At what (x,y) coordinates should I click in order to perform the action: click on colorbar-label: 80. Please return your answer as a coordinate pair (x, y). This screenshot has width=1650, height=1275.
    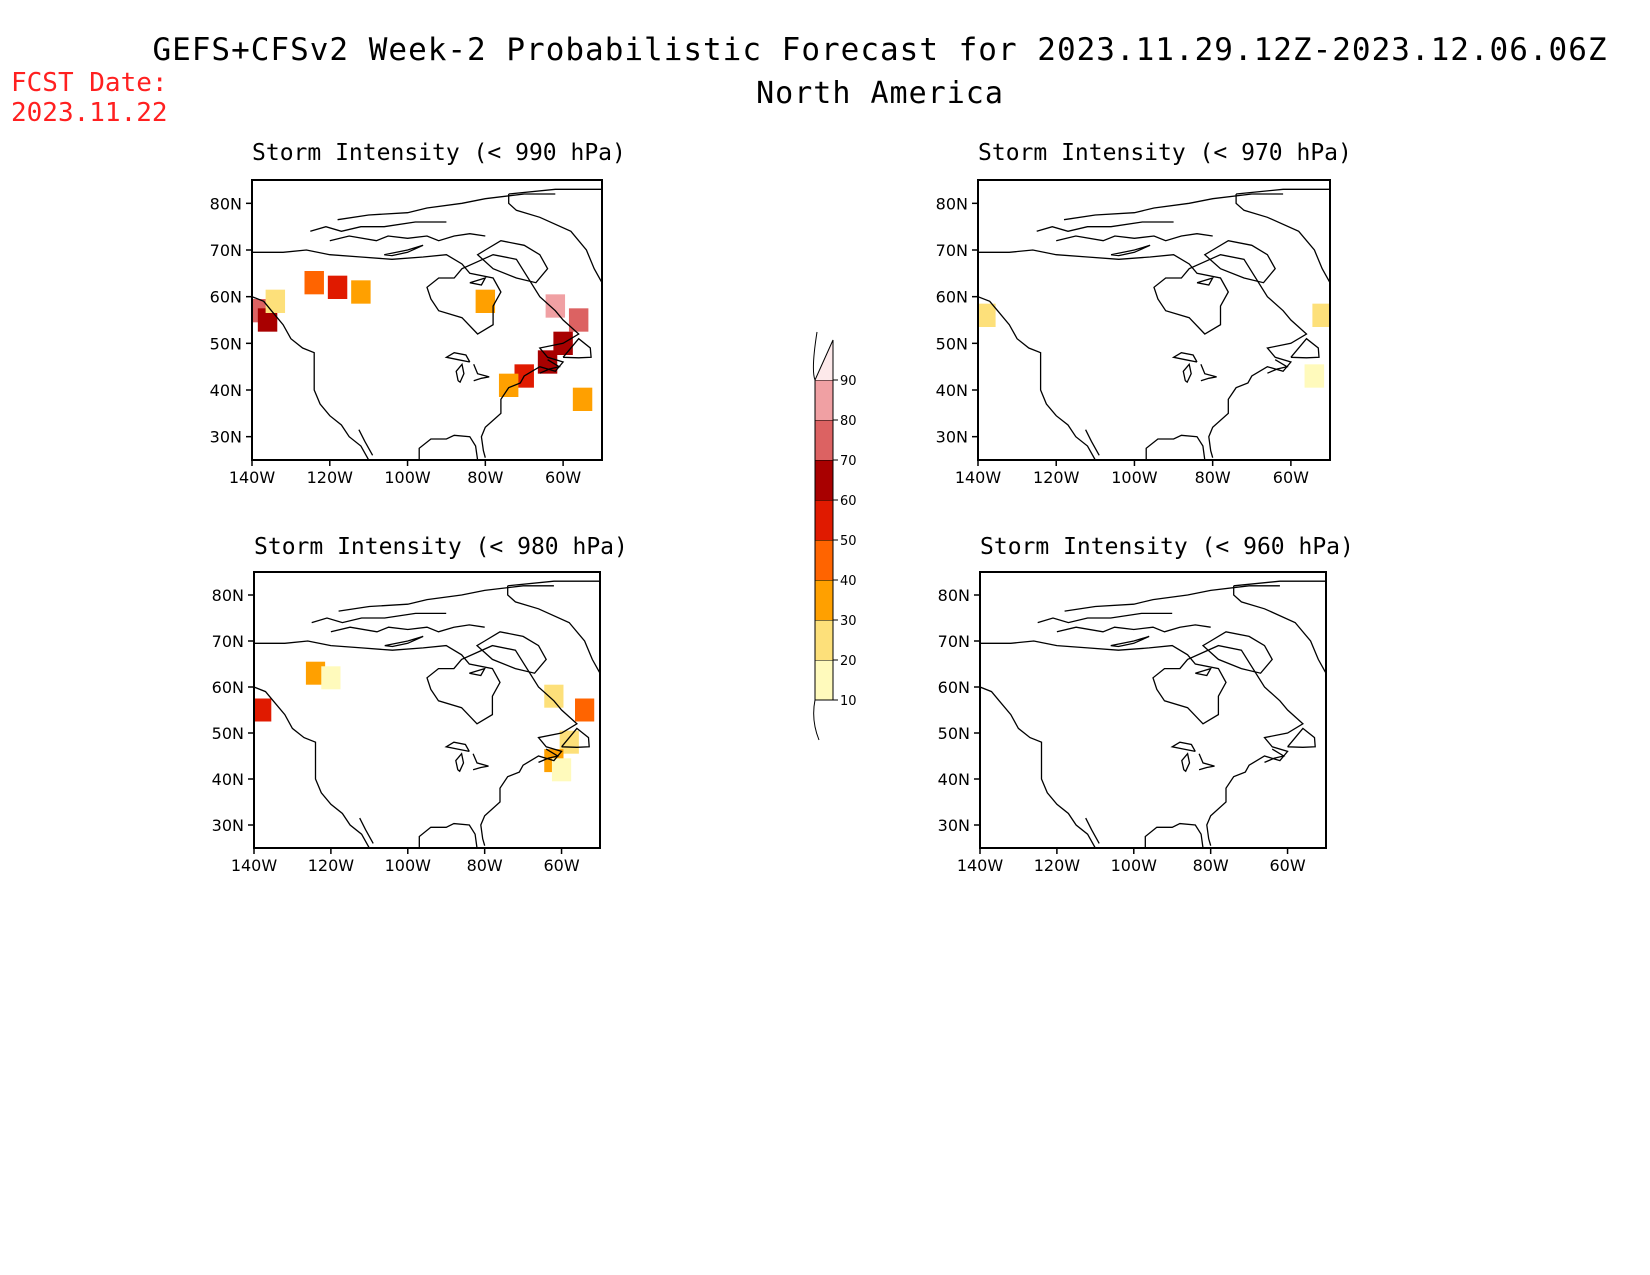
    Looking at the image, I should click on (848, 421).